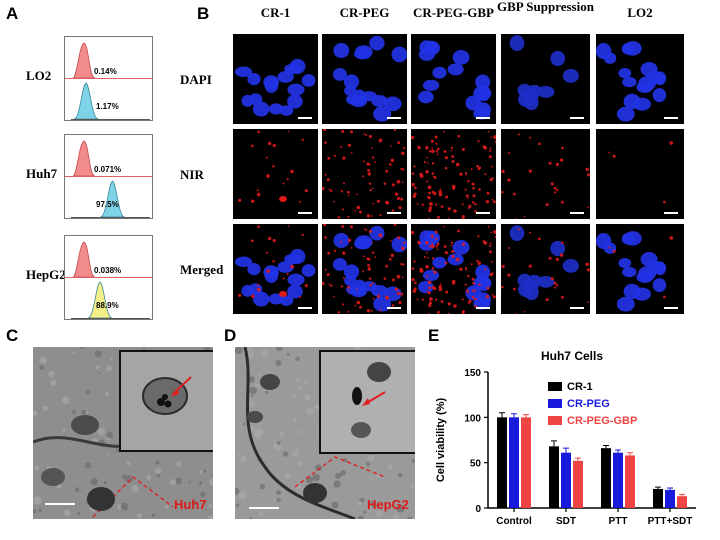 The image size is (720, 540). Describe the element at coordinates (566, 521) in the screenshot. I see `x-tick-label-1: SDT` at that location.